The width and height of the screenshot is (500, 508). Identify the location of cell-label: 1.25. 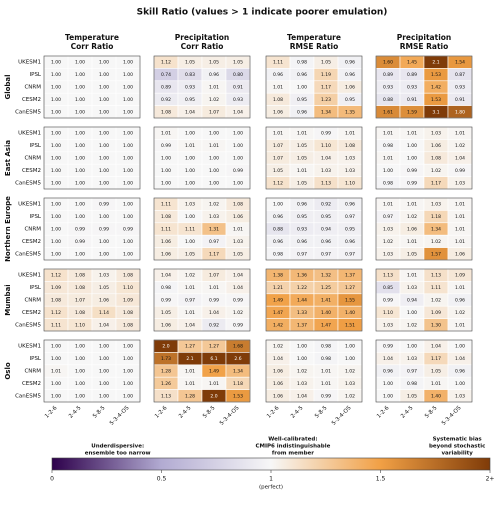
(326, 288).